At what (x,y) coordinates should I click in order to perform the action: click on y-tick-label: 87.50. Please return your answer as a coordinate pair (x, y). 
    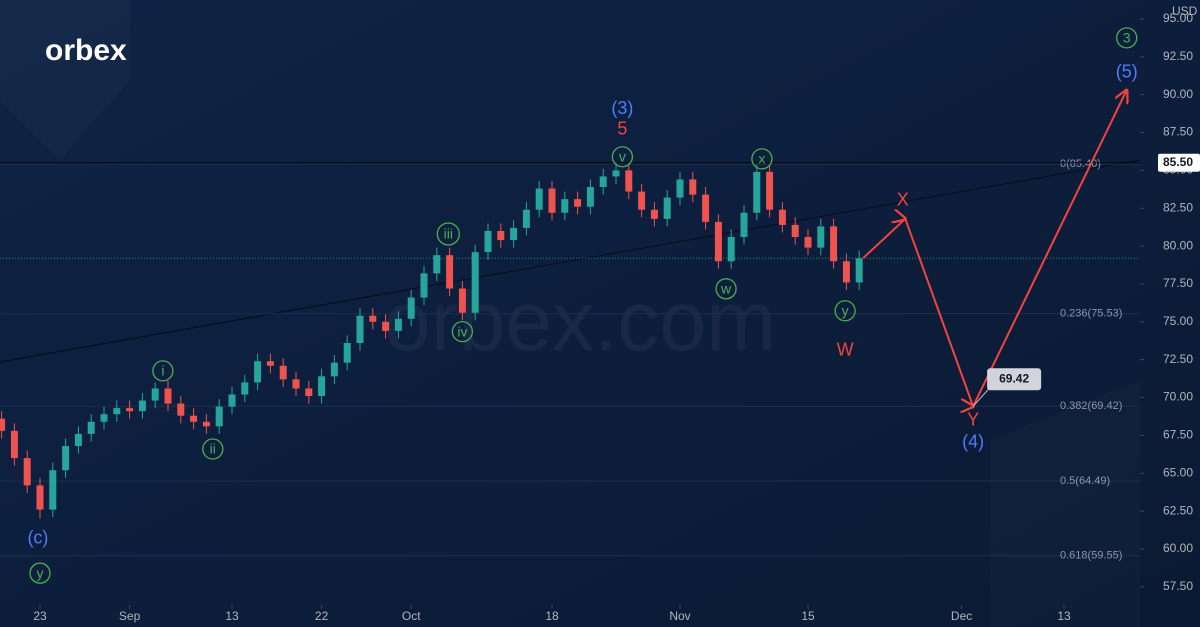
    Looking at the image, I should click on (1178, 132).